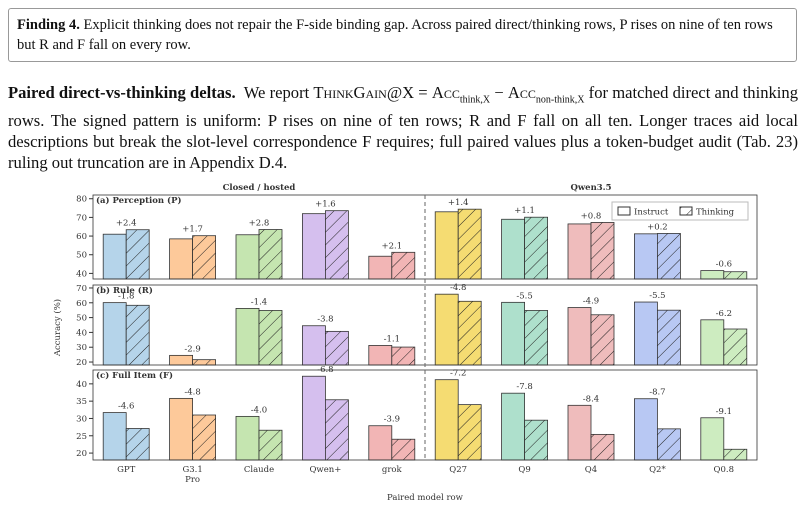  What do you see at coordinates (499, 92) in the screenshot?
I see `formula: −` at bounding box center [499, 92].